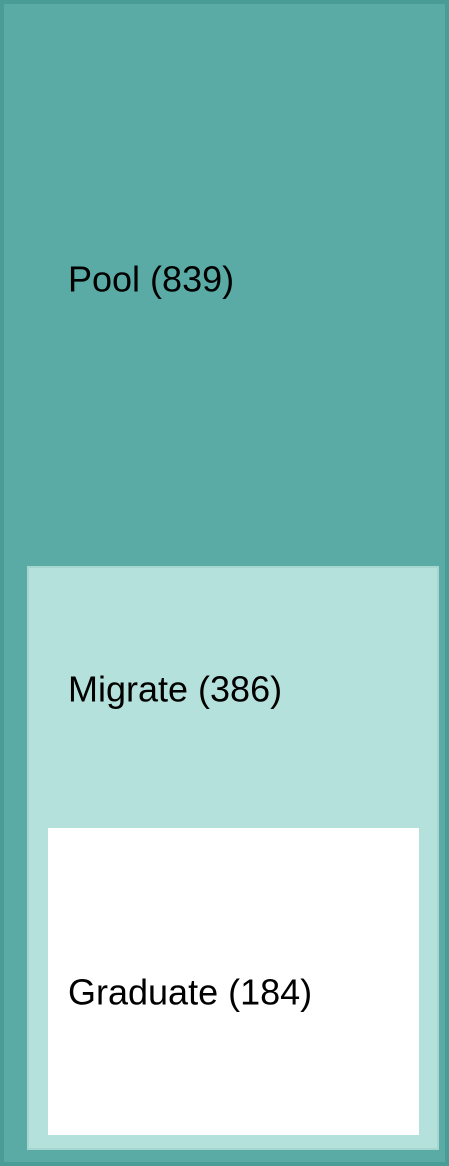 The height and width of the screenshot is (1166, 449). I want to click on pool-label: Pool (839), so click(151, 279).